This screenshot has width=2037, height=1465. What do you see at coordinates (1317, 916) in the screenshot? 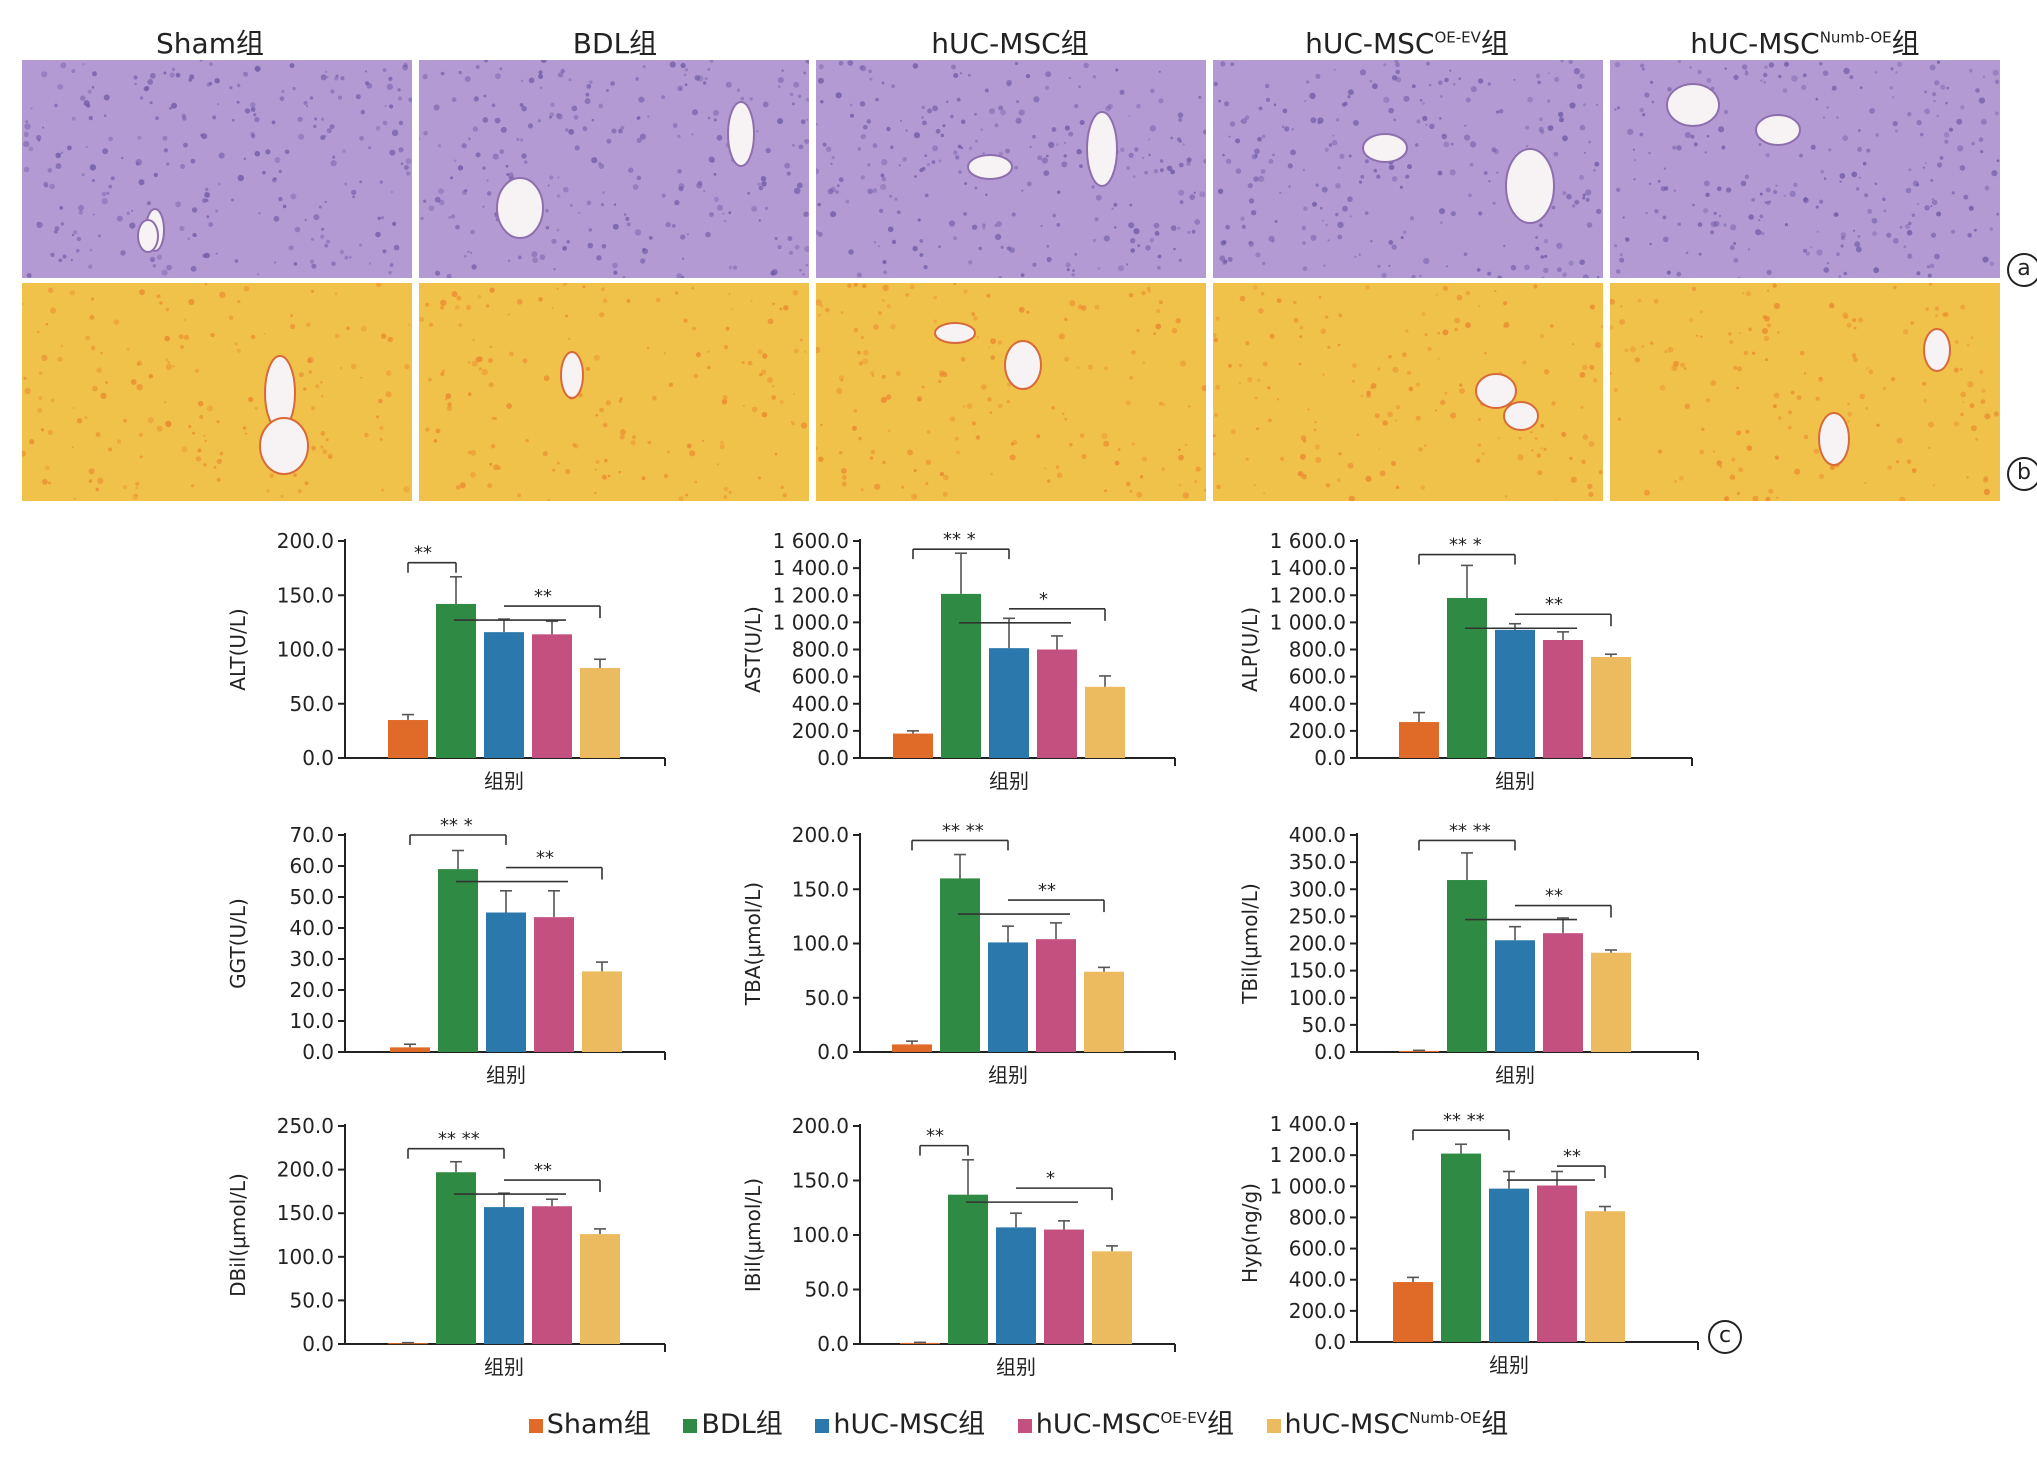
I see `y-tick-label: 250.0` at bounding box center [1317, 916].